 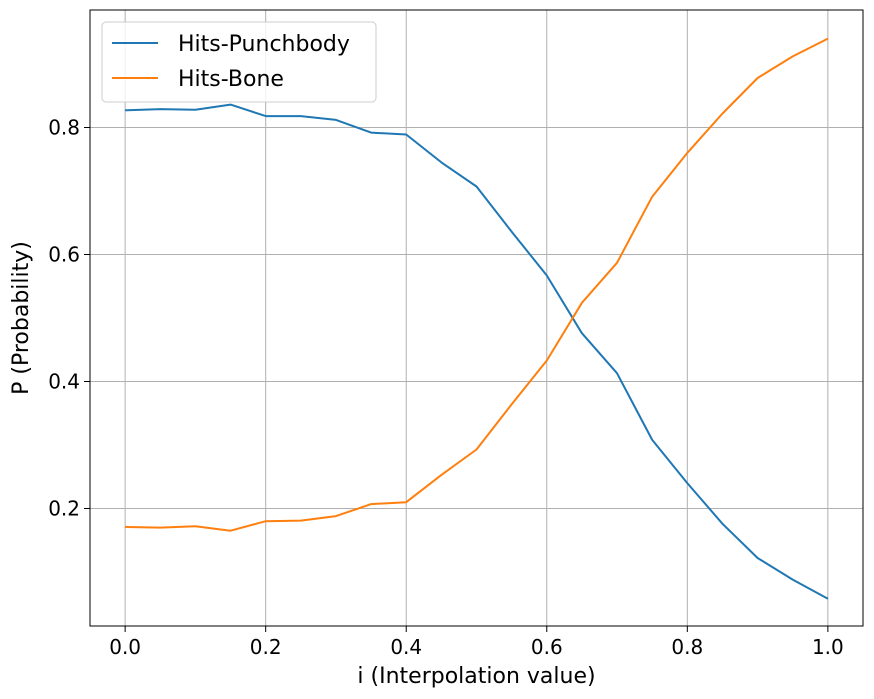 What do you see at coordinates (266, 647) in the screenshot?
I see `x-tick-label: 0.2` at bounding box center [266, 647].